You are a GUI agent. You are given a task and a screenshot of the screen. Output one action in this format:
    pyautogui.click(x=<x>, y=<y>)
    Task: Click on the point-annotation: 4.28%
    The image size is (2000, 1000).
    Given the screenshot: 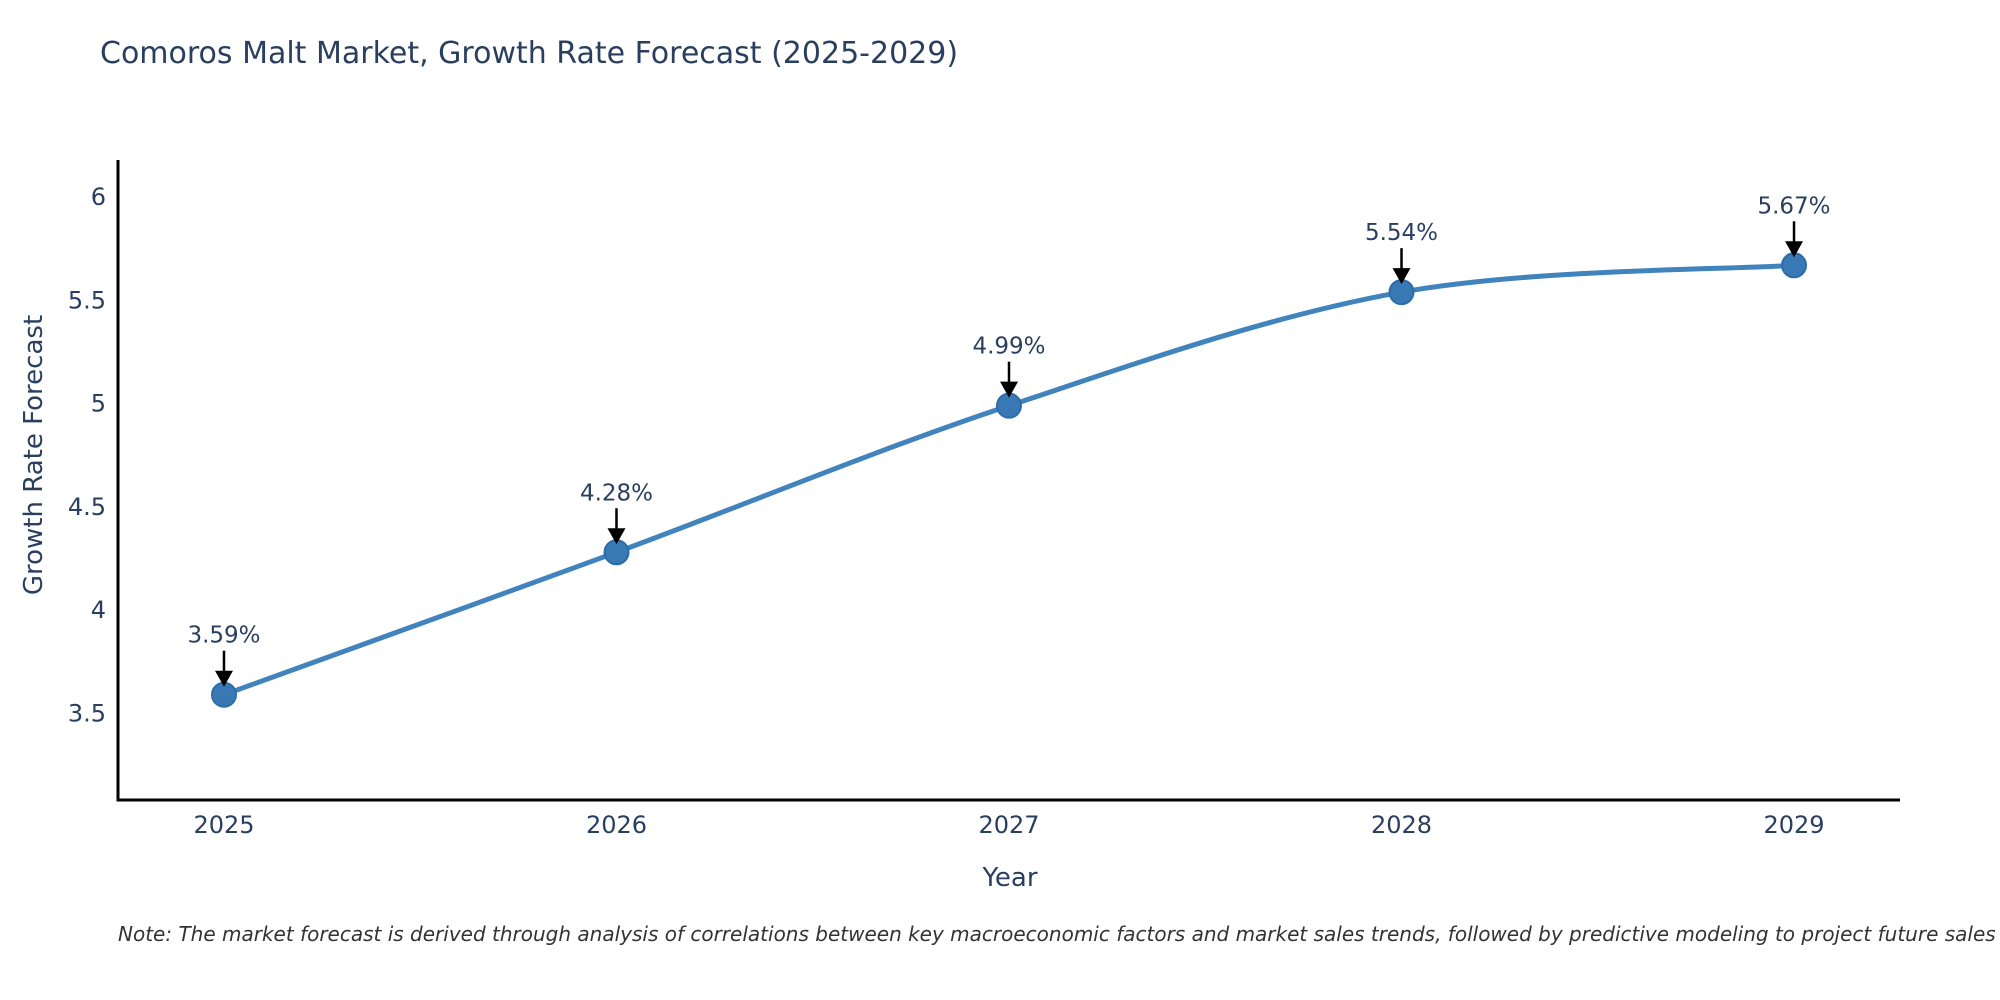 What is the action you would take?
    pyautogui.click(x=616, y=493)
    